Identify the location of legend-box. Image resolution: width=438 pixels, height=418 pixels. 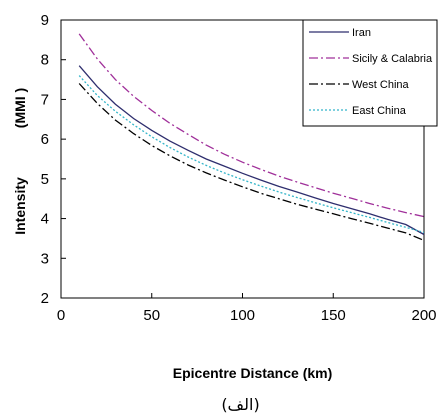
(370, 73).